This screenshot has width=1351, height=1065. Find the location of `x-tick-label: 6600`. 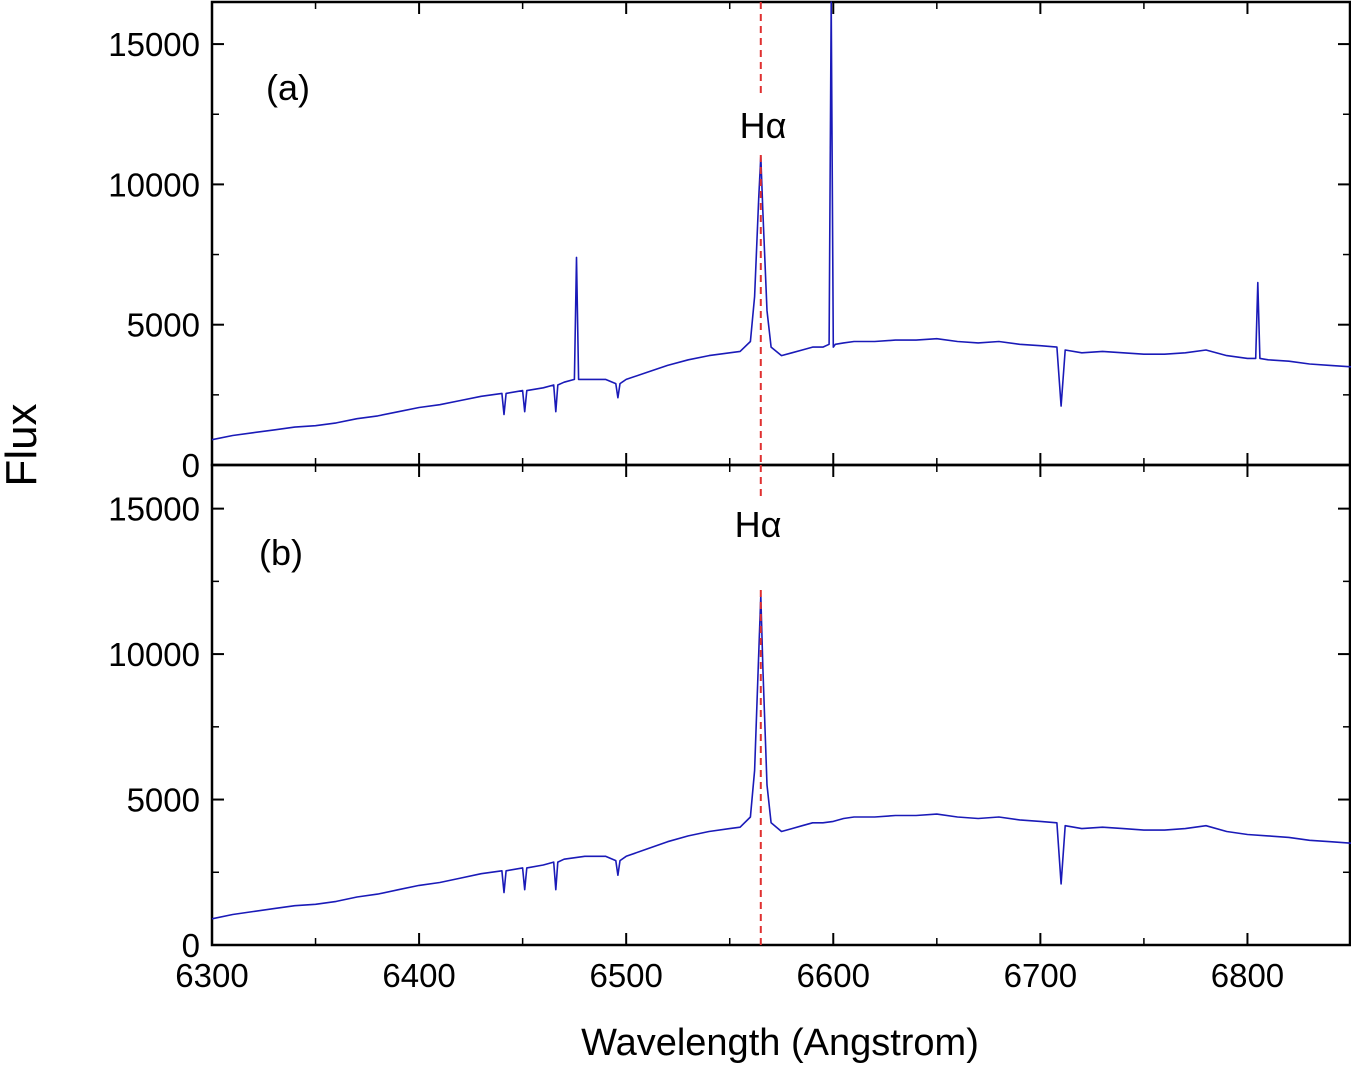

x-tick-label: 6600 is located at coordinates (833, 975).